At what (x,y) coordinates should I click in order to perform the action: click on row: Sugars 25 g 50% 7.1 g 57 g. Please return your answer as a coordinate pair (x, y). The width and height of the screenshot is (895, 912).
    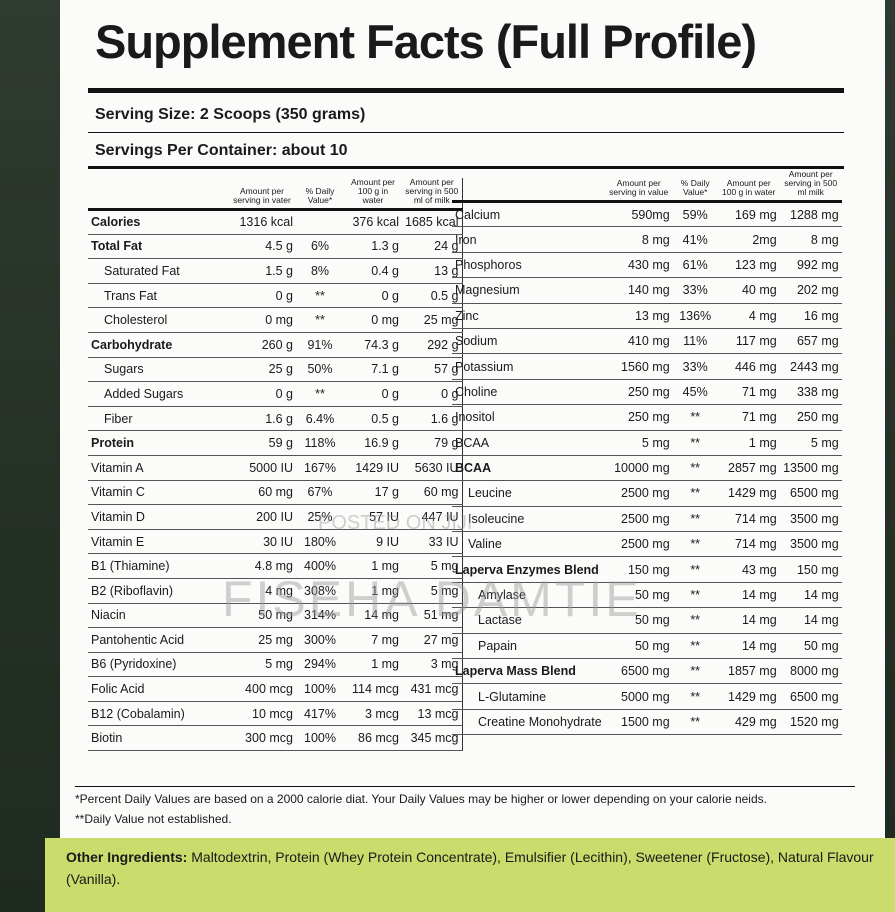
    Looking at the image, I should click on (275, 370).